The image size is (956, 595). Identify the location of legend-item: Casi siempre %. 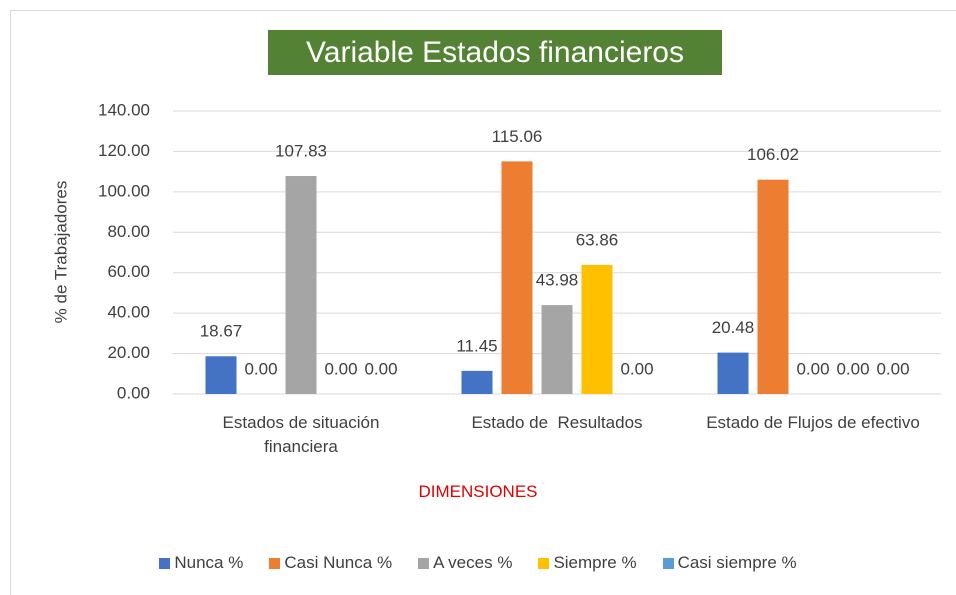
(729, 563).